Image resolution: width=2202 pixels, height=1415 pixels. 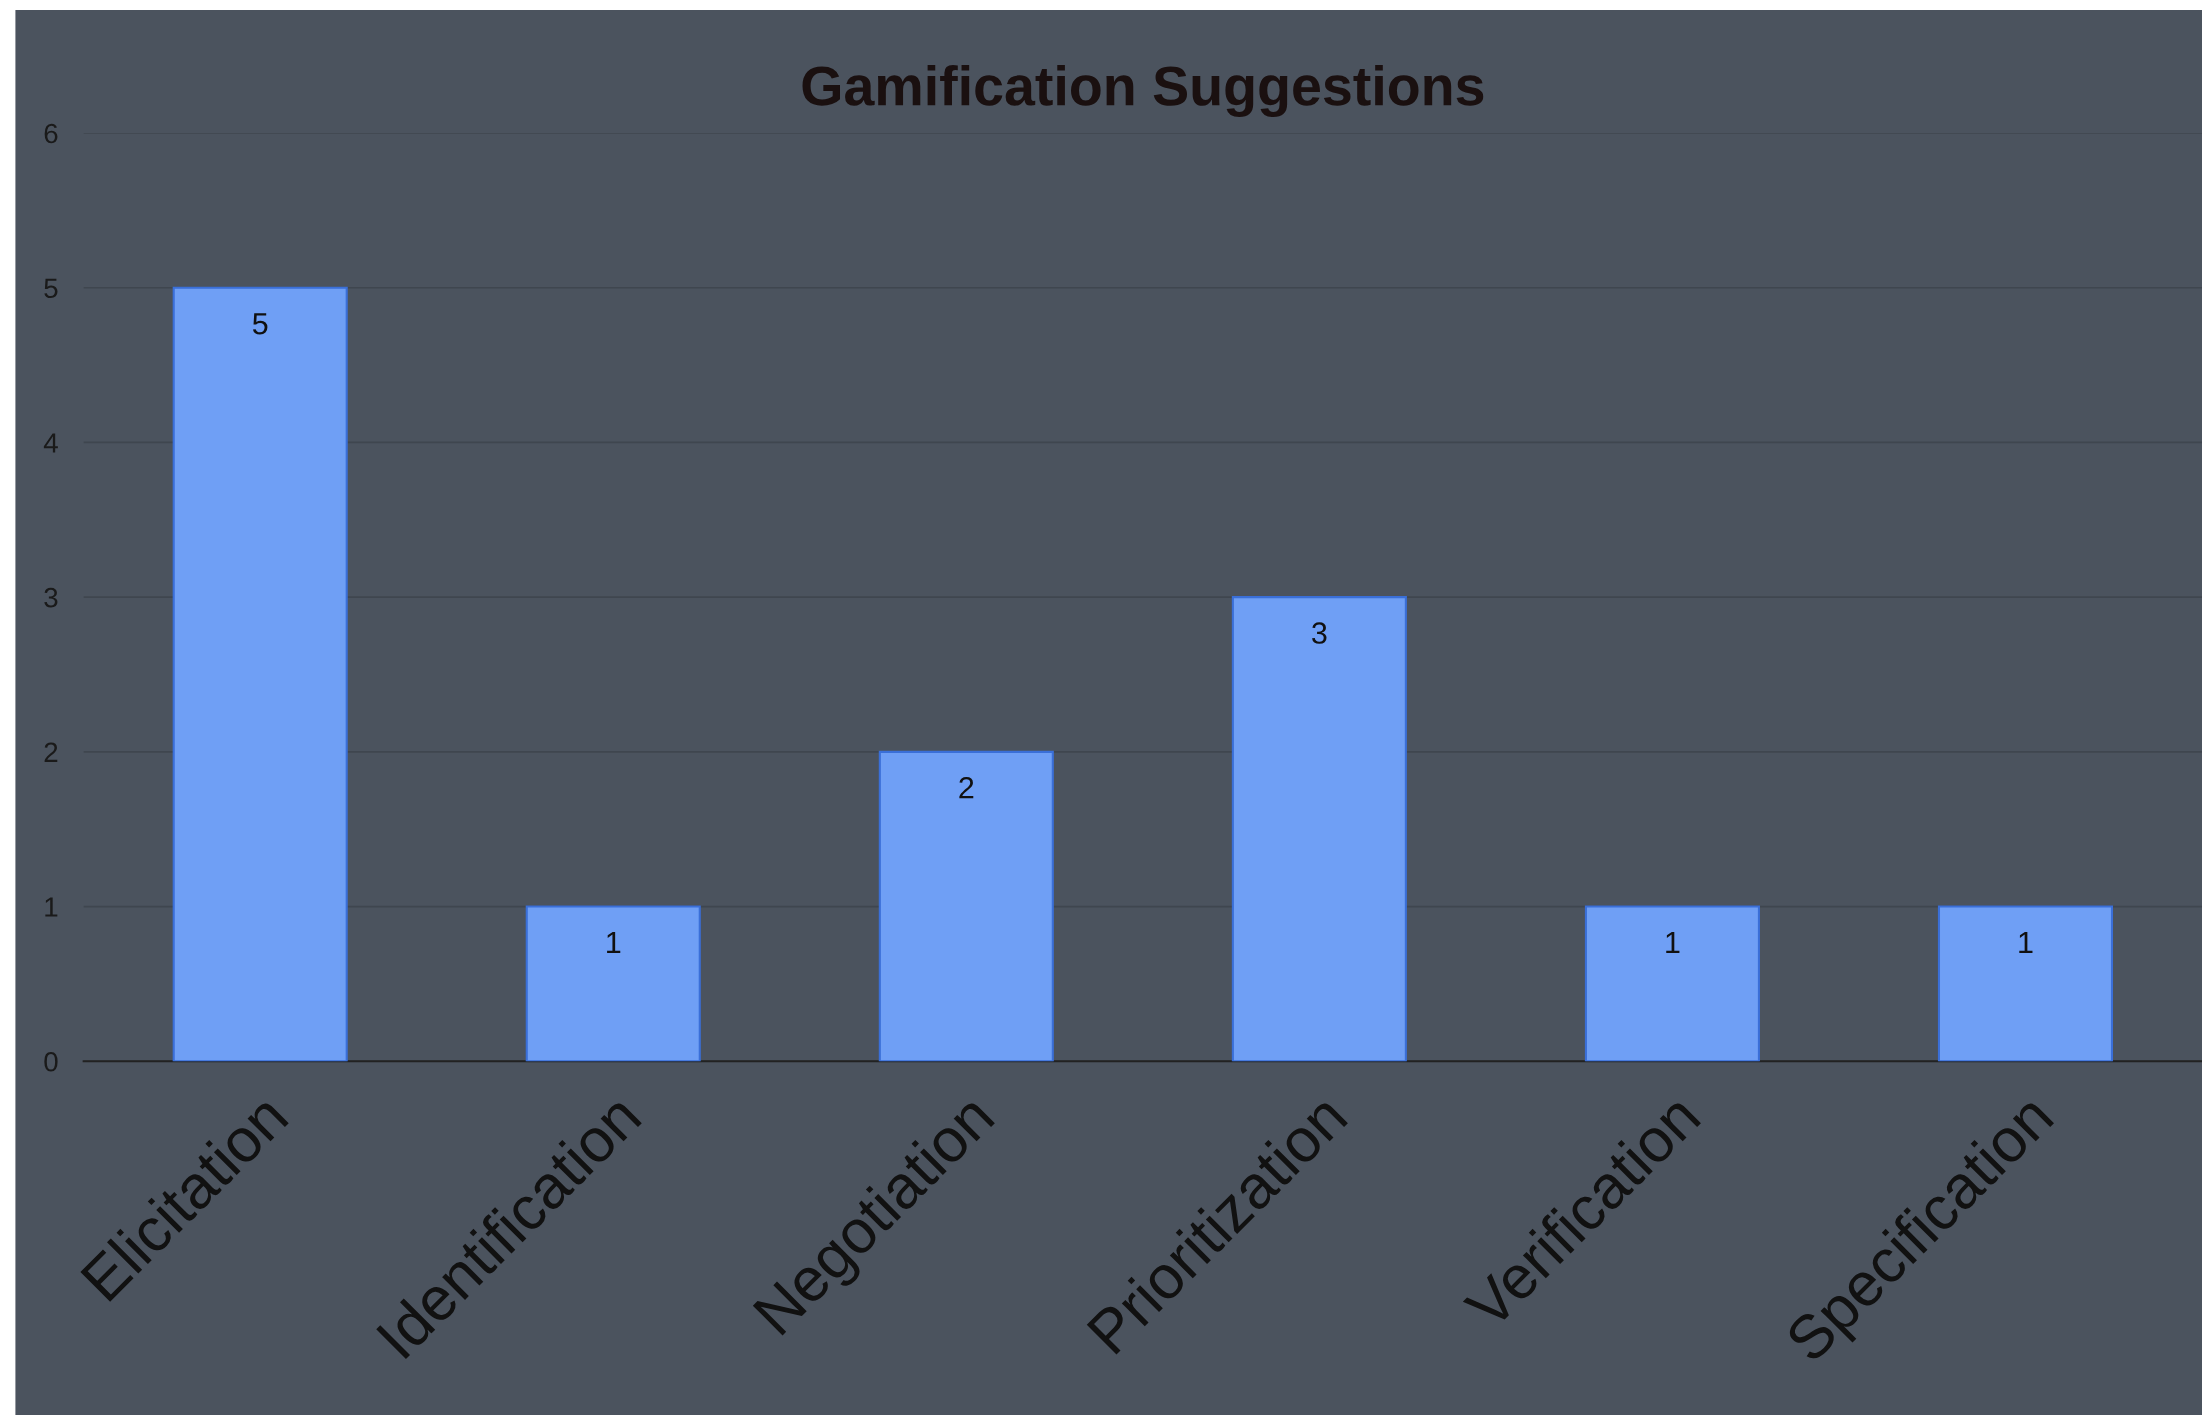 I want to click on data-label: 2, so click(x=966, y=787).